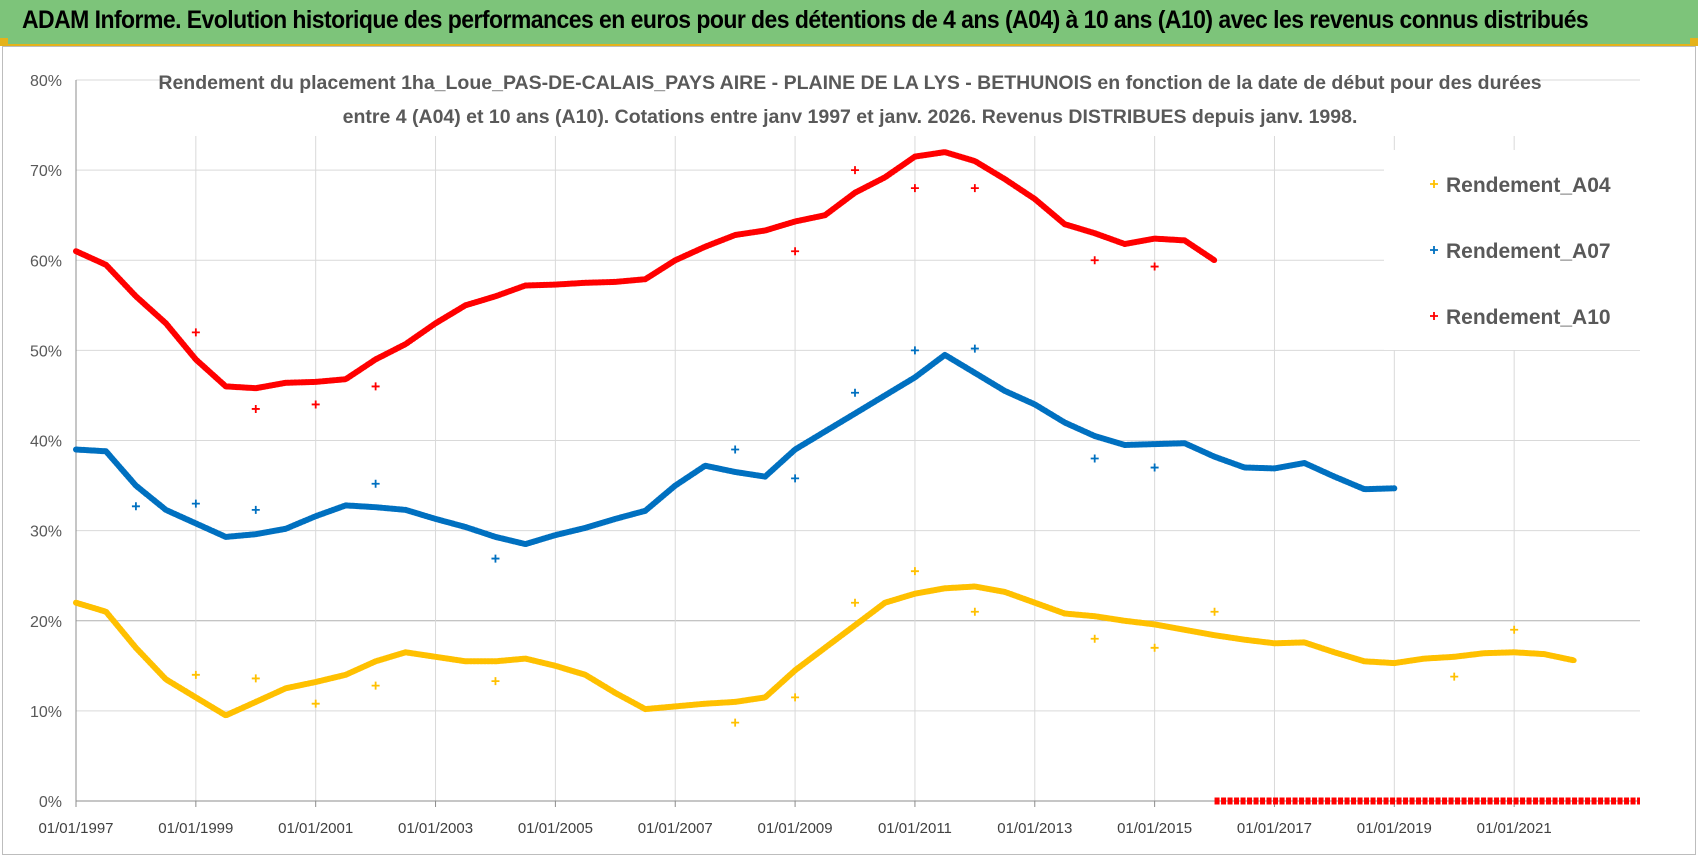  What do you see at coordinates (1528, 317) in the screenshot?
I see `legend-label-A10: Rendement_A10` at bounding box center [1528, 317].